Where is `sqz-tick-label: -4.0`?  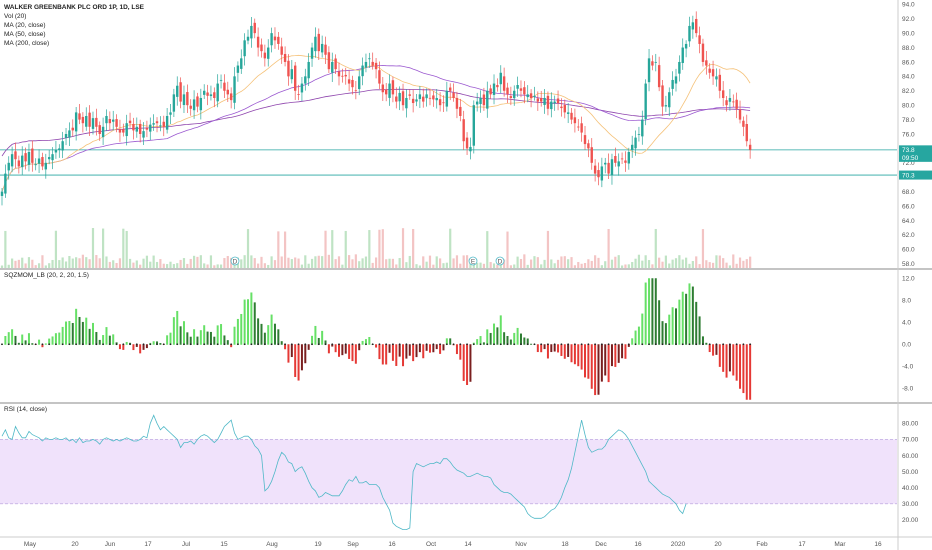
sqz-tick-label: -4.0 is located at coordinates (908, 367).